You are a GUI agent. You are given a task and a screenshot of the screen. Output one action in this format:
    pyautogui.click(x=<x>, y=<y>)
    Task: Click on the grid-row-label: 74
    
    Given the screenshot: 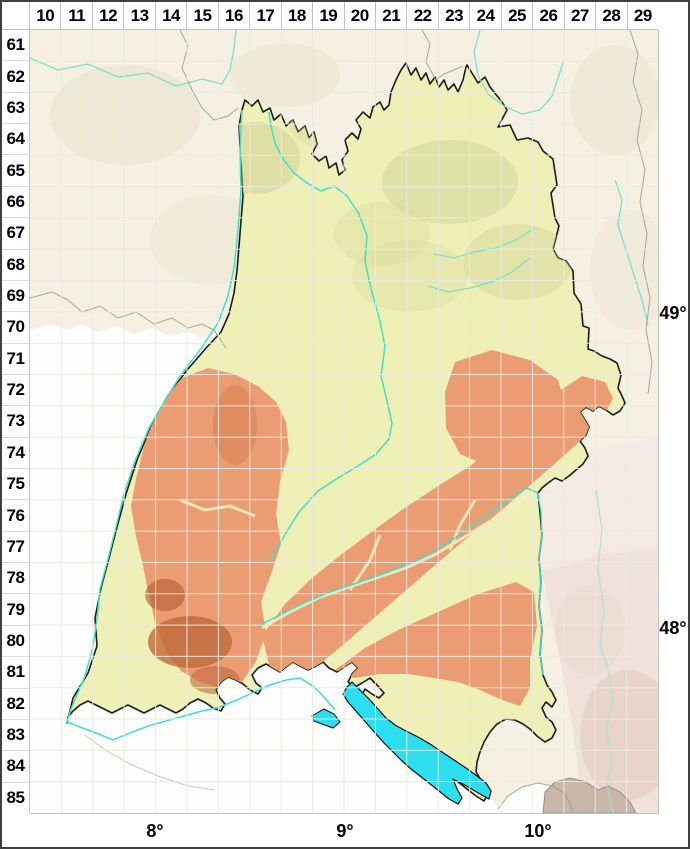 What is the action you would take?
    pyautogui.click(x=15, y=453)
    